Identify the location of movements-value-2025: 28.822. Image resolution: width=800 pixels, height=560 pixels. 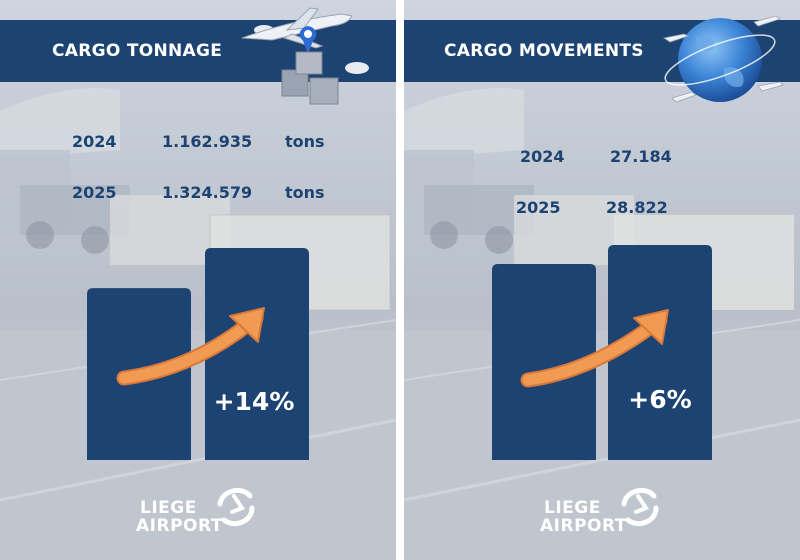
(637, 207).